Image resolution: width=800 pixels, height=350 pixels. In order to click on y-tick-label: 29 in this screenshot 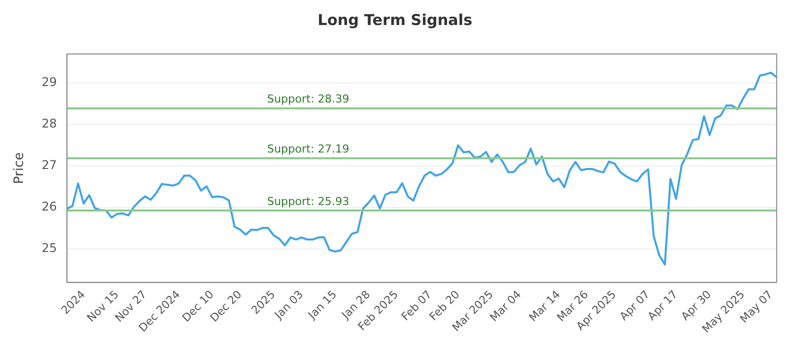, I will do `click(49, 82)`.